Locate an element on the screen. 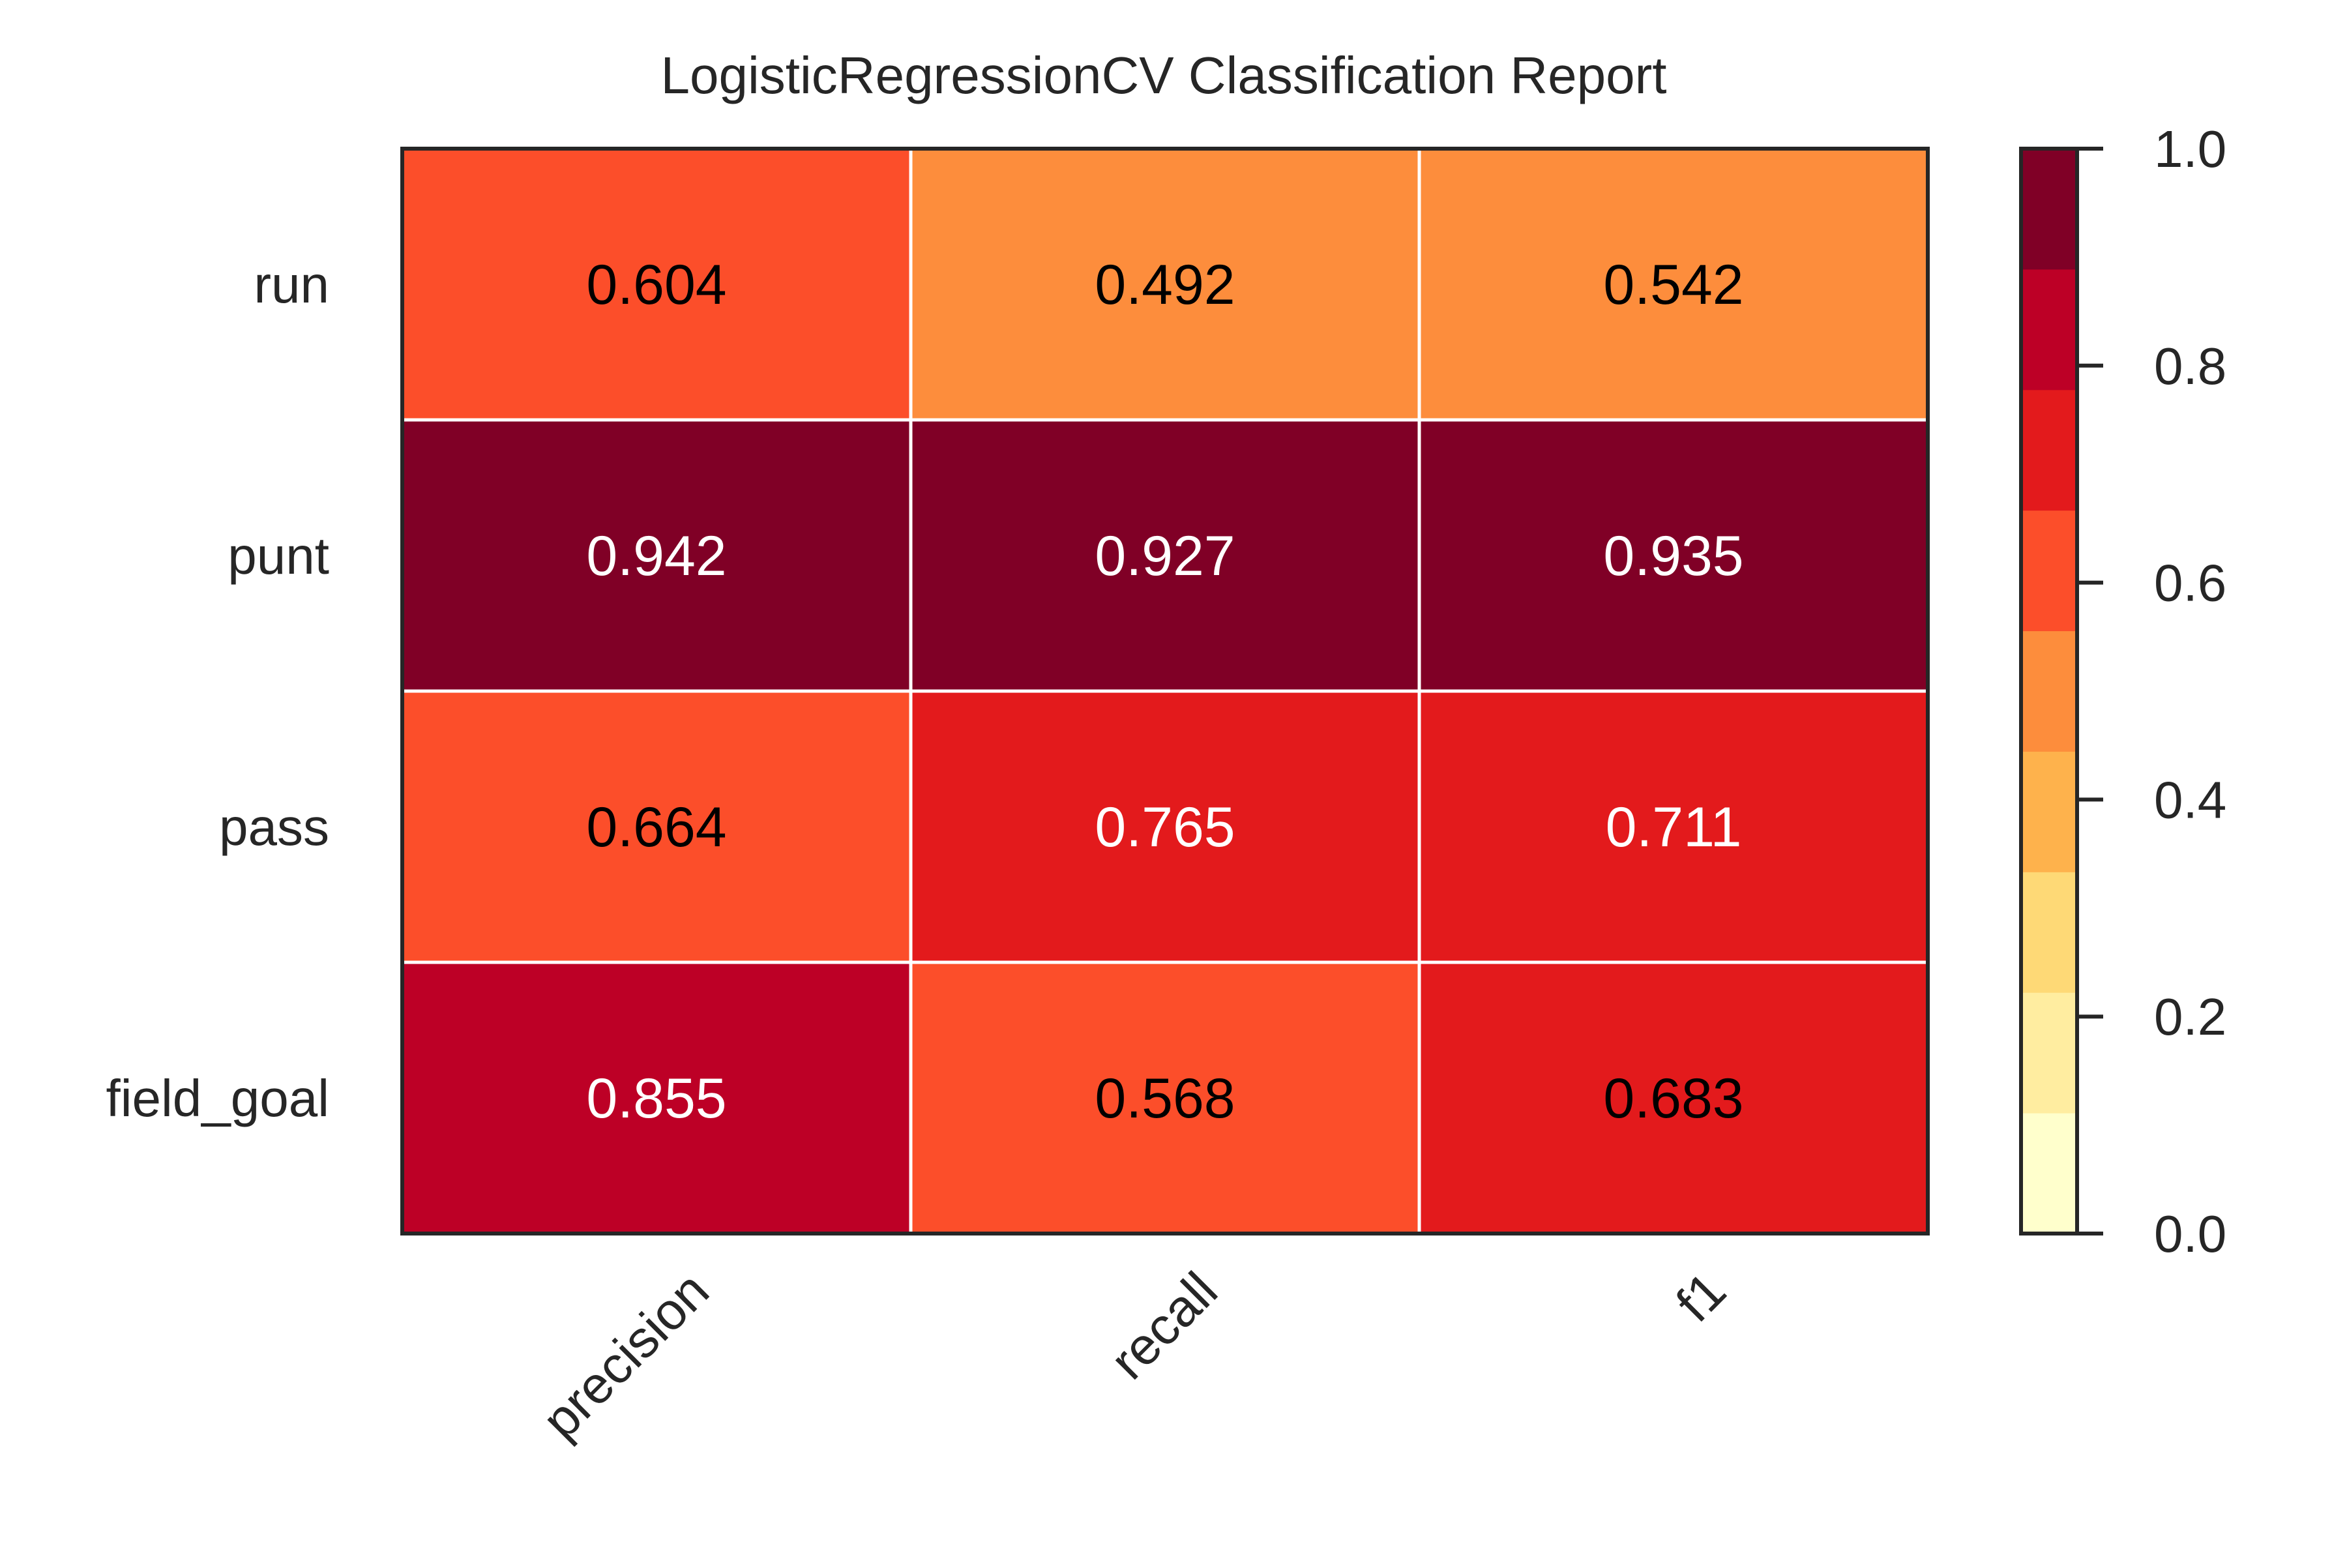 This screenshot has width=2347, height=1568. heatmap-cell-run-precision is located at coordinates (656, 285).